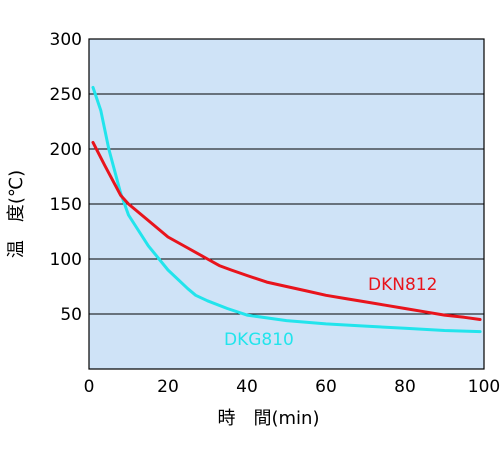 The image size is (500, 450). I want to click on series-label-dkg810: DKG810, so click(259, 340).